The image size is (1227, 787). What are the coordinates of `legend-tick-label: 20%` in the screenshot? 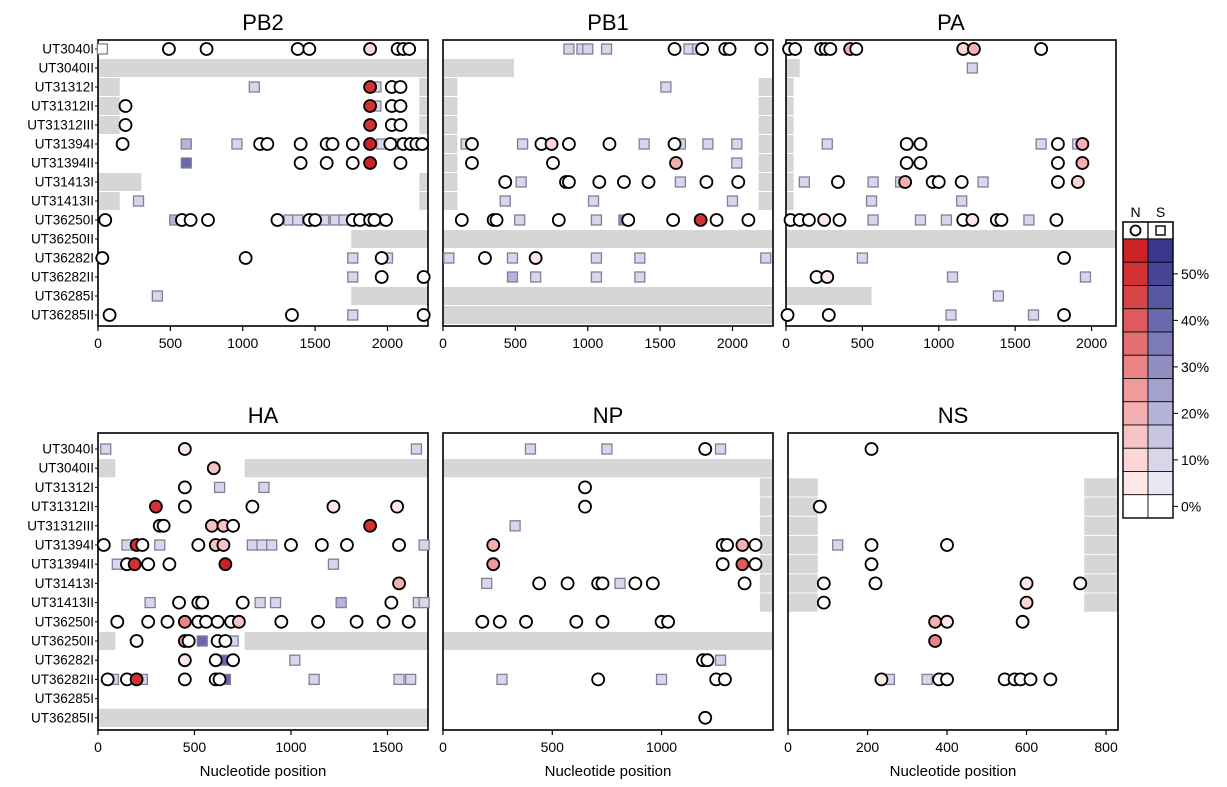 It's located at (1195, 413).